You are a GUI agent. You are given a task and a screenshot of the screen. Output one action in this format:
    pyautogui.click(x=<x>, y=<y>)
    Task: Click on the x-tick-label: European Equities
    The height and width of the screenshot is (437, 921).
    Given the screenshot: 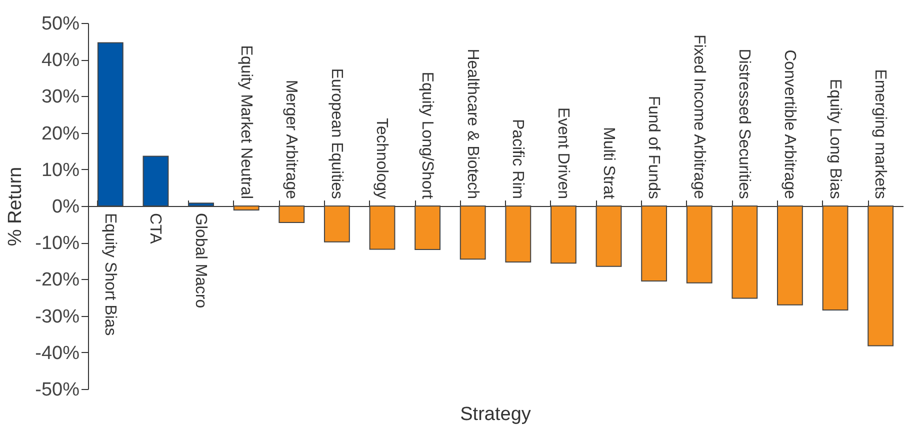 What is the action you would take?
    pyautogui.click(x=336, y=133)
    